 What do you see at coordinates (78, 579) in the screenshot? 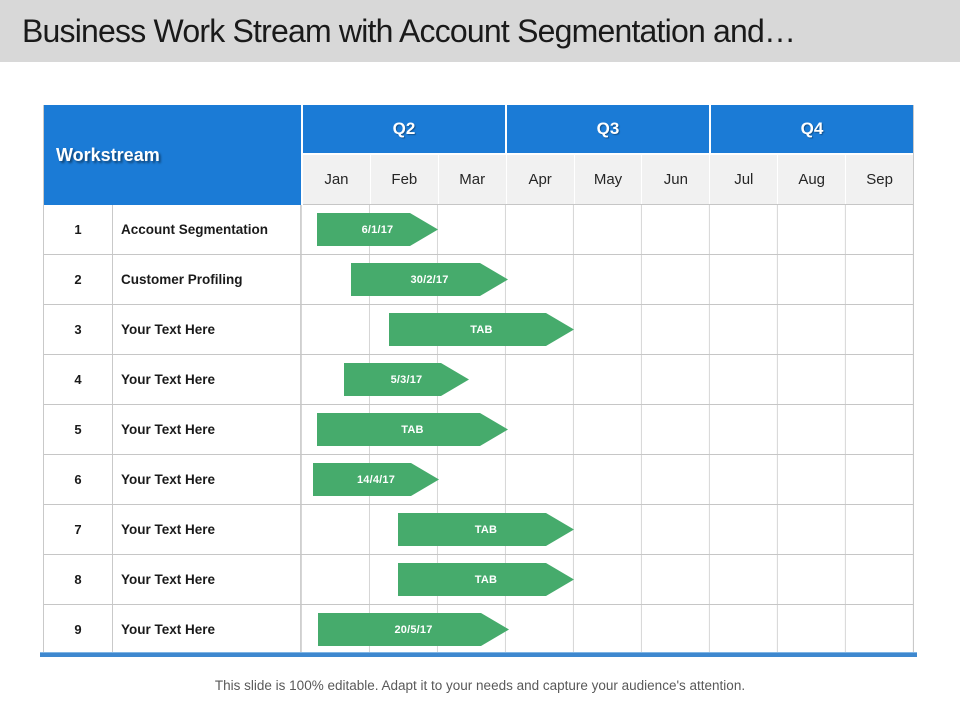
I see `row-number: 8` at bounding box center [78, 579].